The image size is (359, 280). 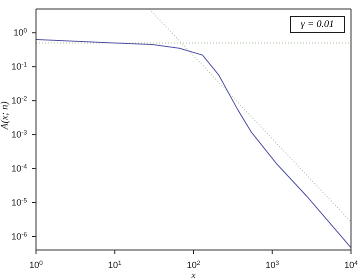 I want to click on y-axis-title: A(x; n), so click(x=5, y=115).